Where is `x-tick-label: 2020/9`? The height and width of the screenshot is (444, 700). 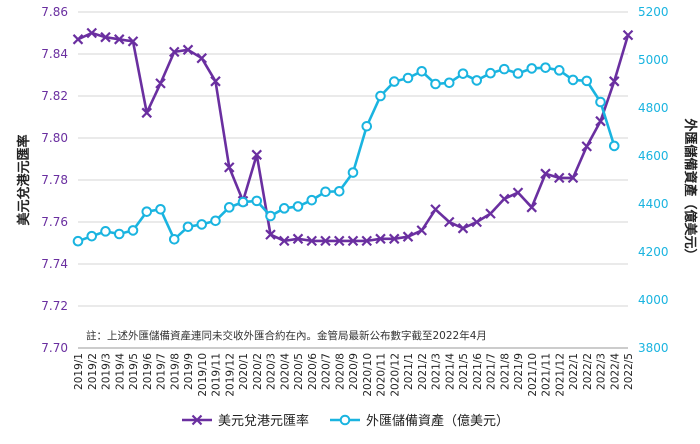
x-tick-label: 2020/9 is located at coordinates (354, 371).